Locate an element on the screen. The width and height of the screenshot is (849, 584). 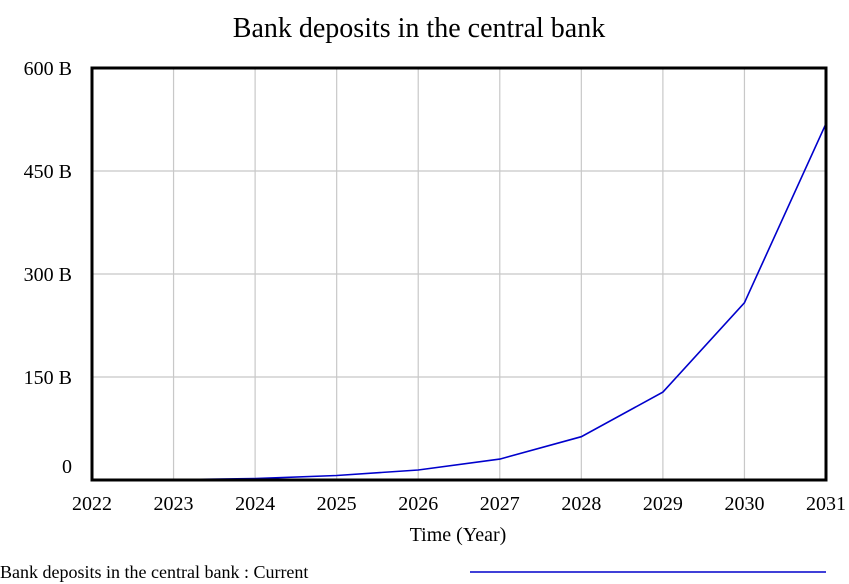
x-axis-label: Time (Year) is located at coordinates (458, 535).